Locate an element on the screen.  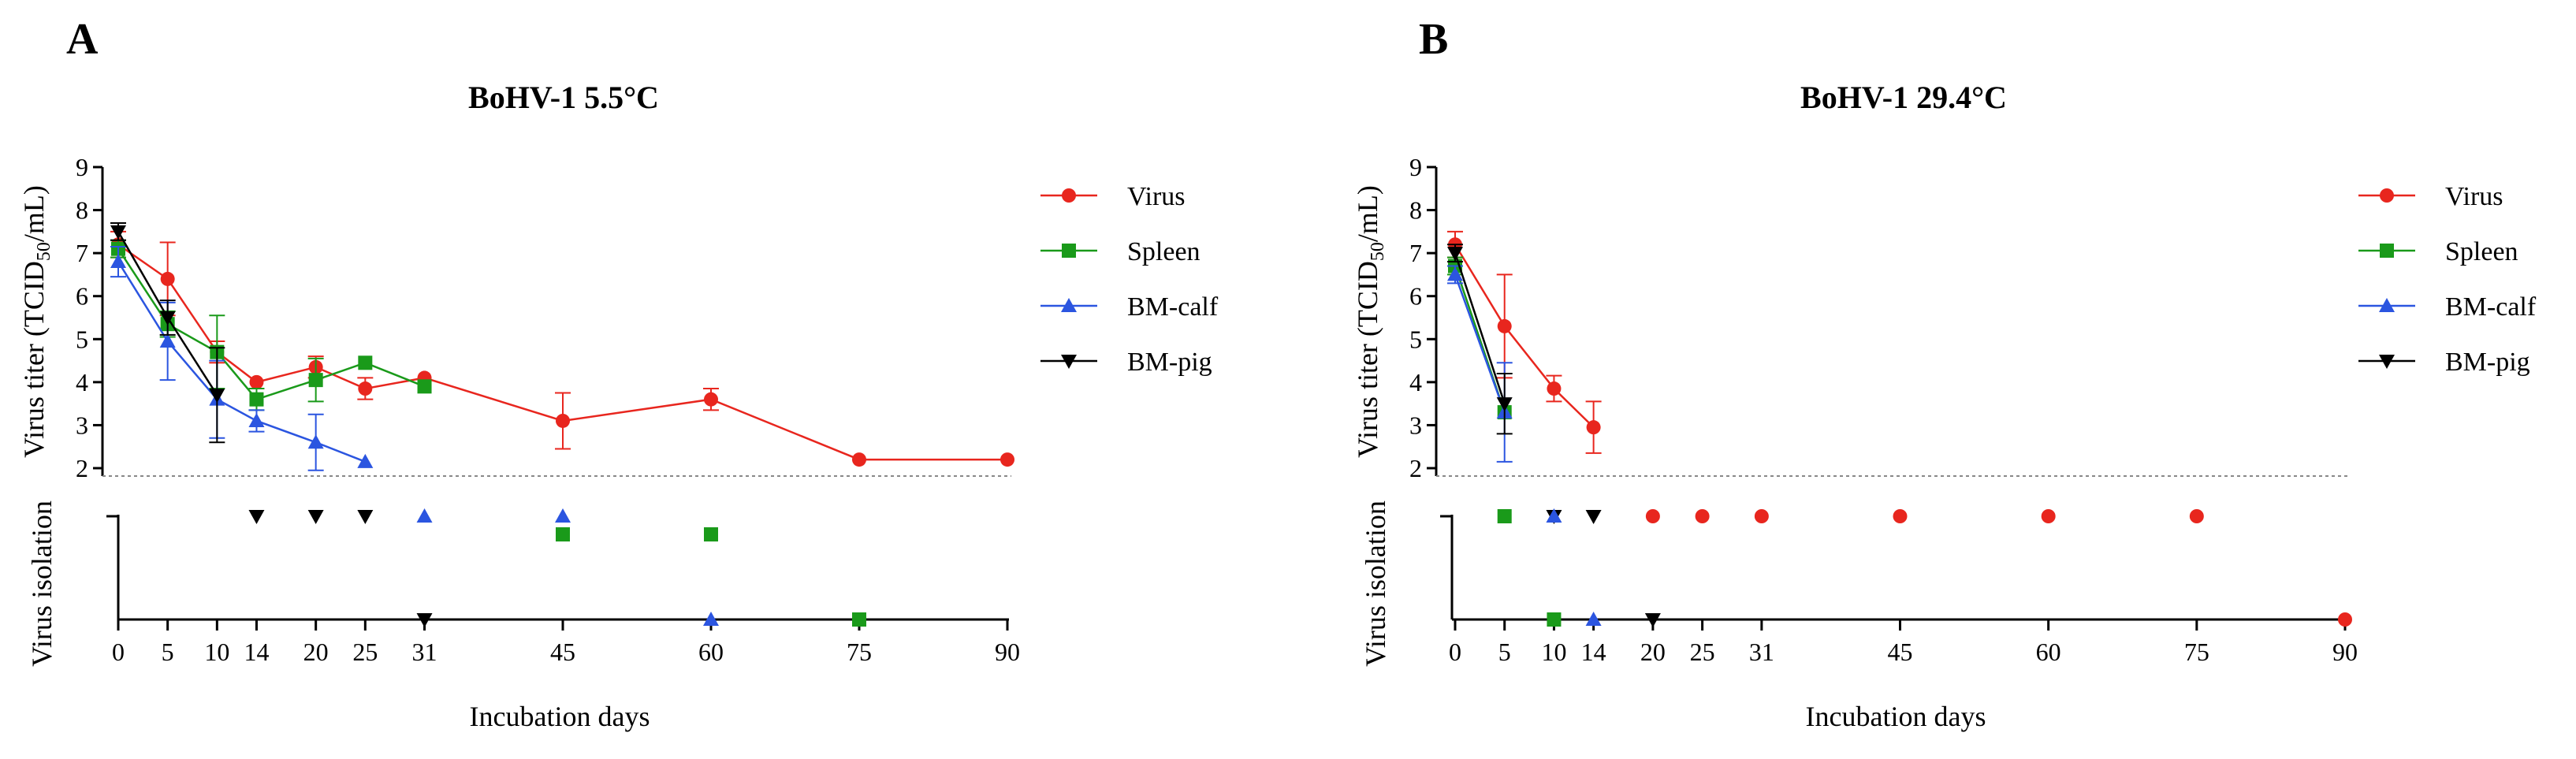
x-tick-label: 60 is located at coordinates (2048, 652).